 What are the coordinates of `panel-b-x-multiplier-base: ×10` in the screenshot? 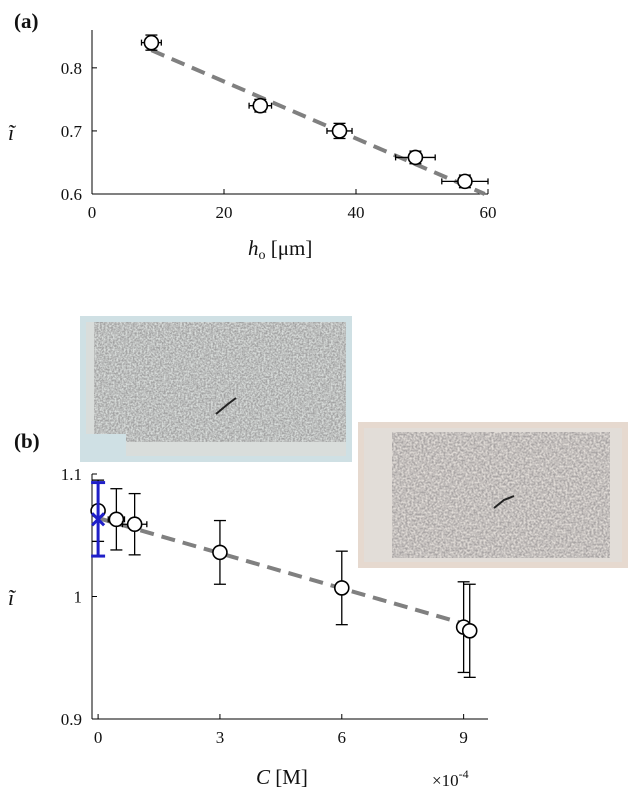 It's located at (445, 780).